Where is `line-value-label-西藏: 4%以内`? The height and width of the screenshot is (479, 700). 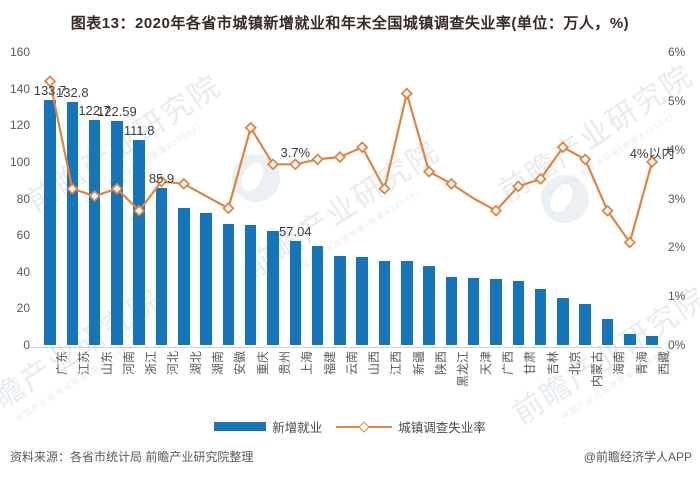 line-value-label-西藏: 4%以内 is located at coordinates (652, 153).